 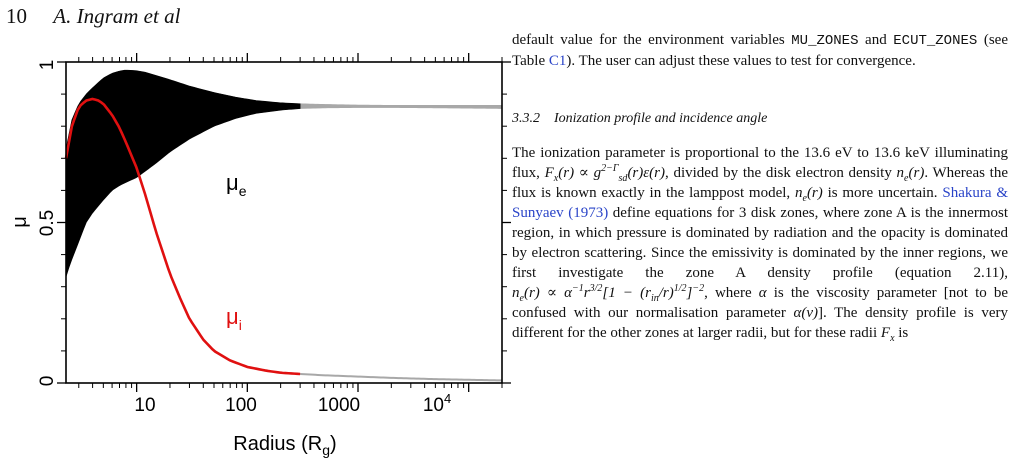 What do you see at coordinates (16, 16) in the screenshot?
I see `page-number: 10` at bounding box center [16, 16].